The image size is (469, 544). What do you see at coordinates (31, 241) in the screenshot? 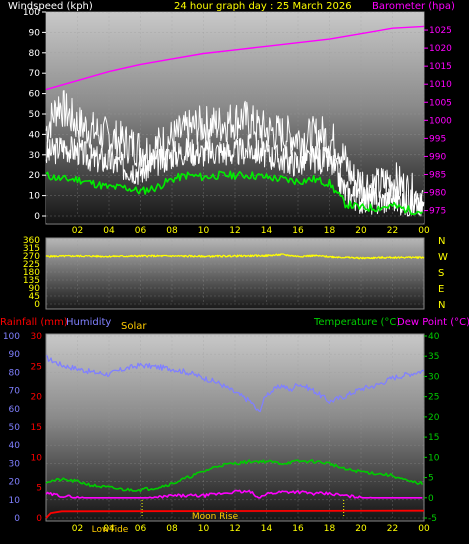
I see `direction-tick-label: 360` at bounding box center [31, 241].